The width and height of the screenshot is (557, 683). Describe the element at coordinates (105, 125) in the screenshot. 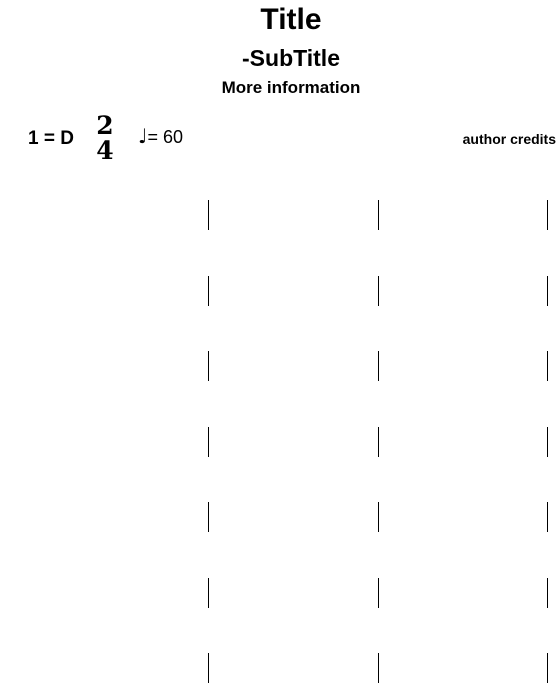

I see `time-signature-numerator: 2` at that location.